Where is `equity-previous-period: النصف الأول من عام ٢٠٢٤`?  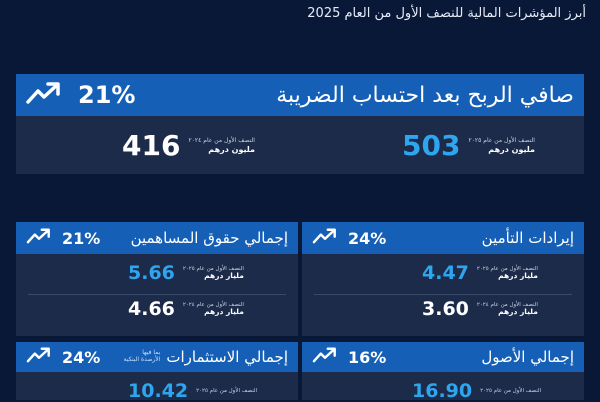
equity-previous-period: النصف الأول من عام ٢٠٢٤ is located at coordinates (213, 305).